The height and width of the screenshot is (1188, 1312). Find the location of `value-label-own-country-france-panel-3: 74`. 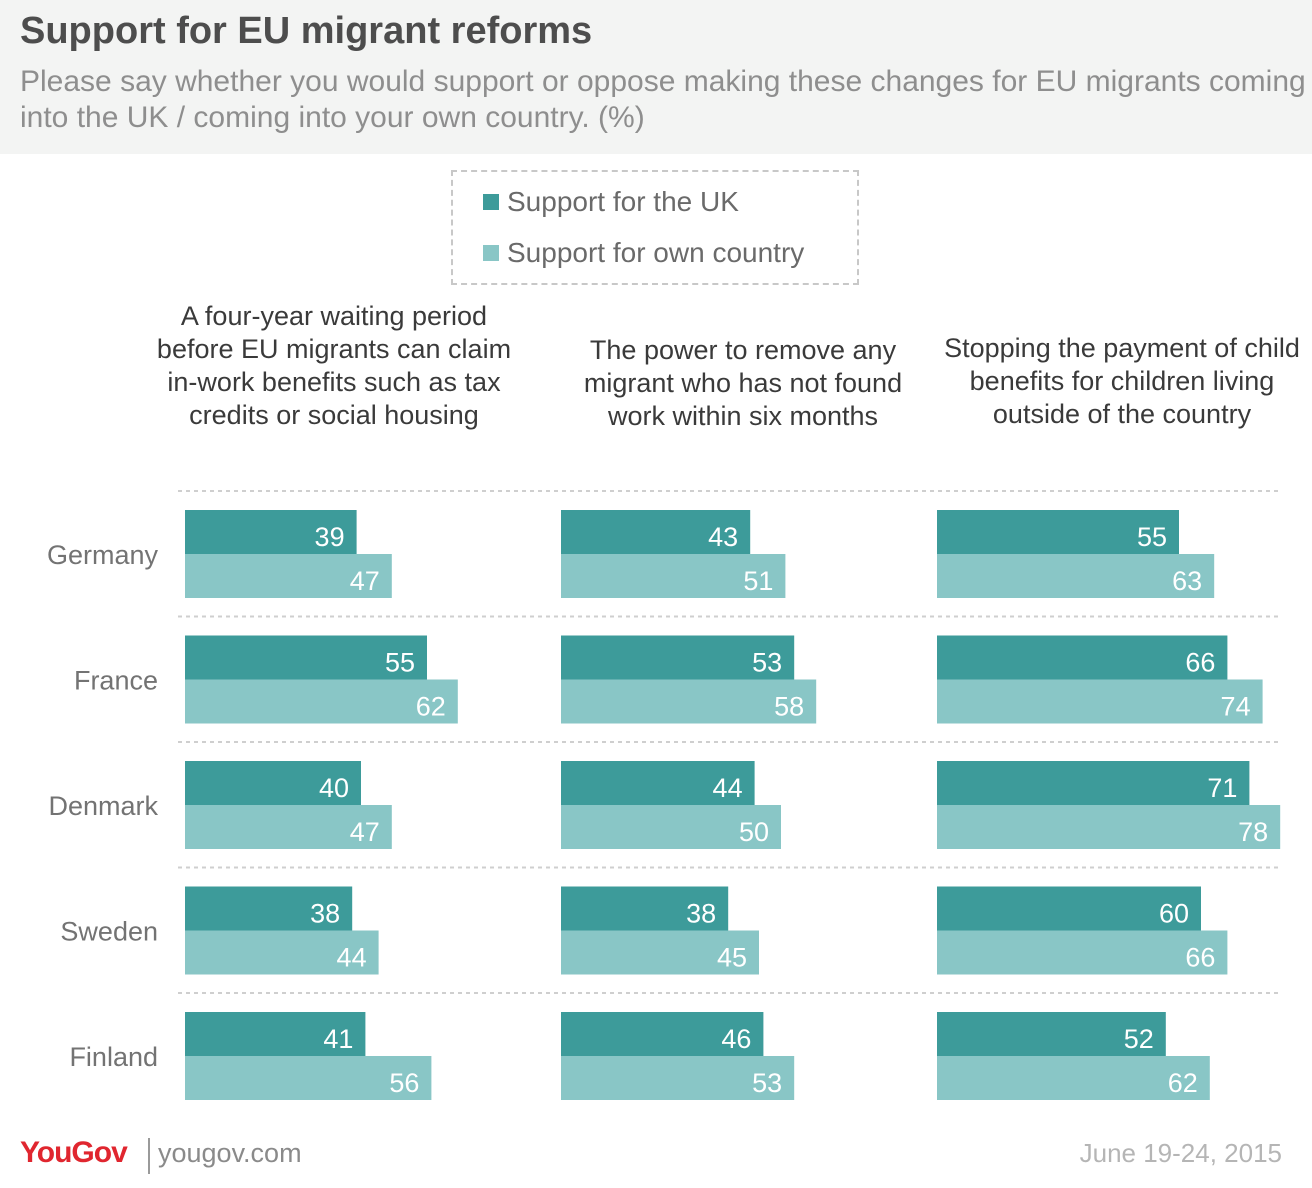

value-label-own-country-france-panel-3: 74 is located at coordinates (1236, 707).